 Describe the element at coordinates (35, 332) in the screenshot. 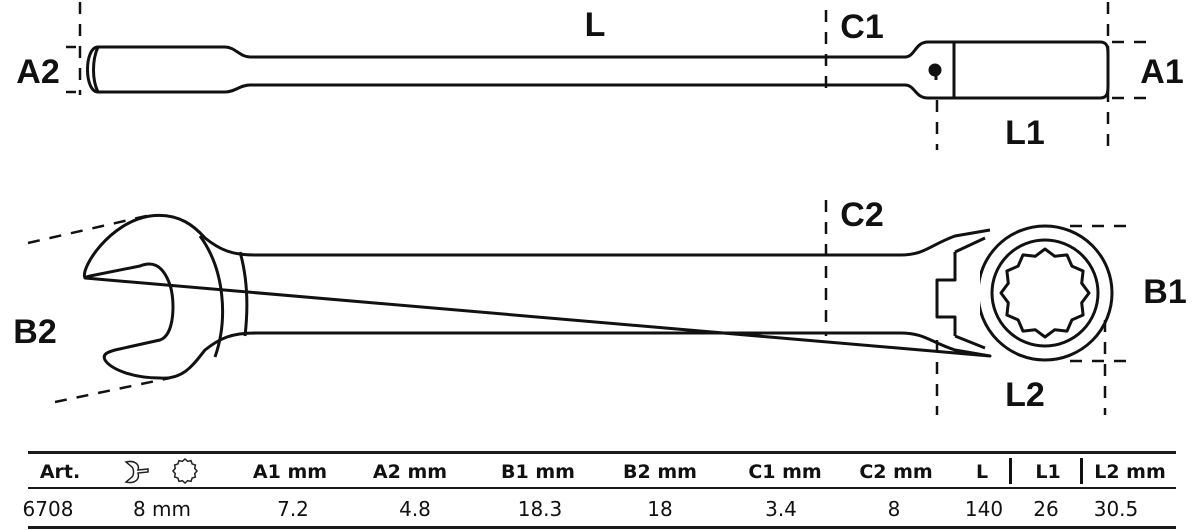

I see `dimension-label-B2: B2` at that location.